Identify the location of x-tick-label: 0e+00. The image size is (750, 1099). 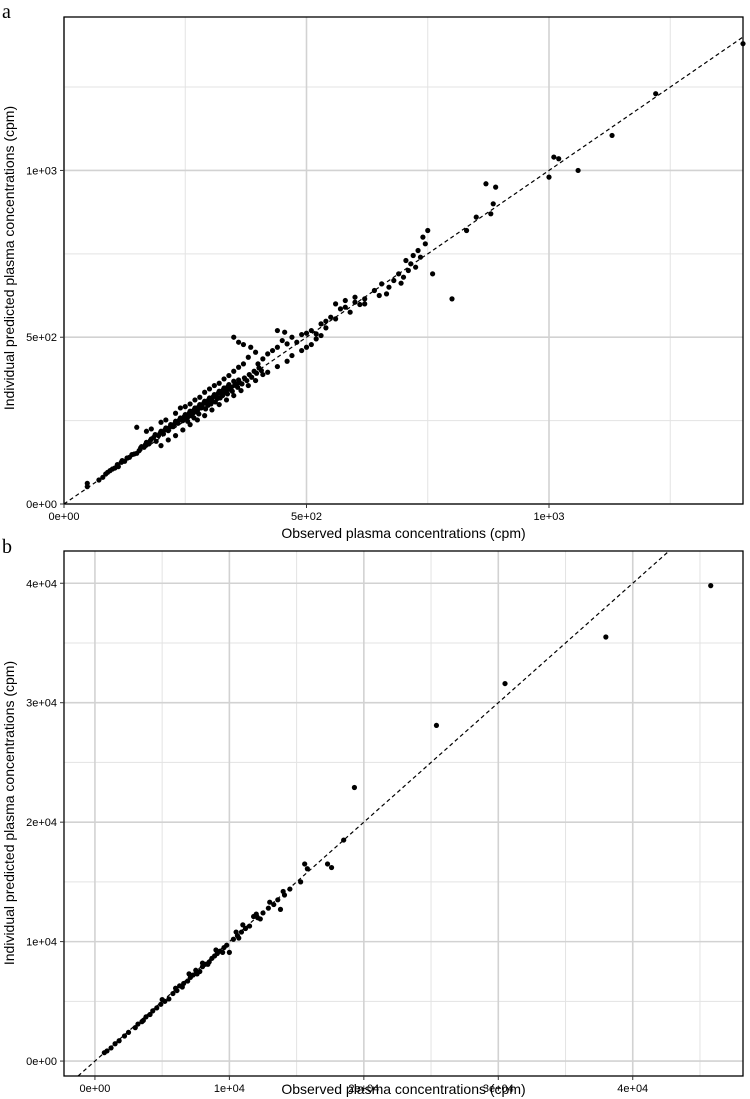
(64, 517).